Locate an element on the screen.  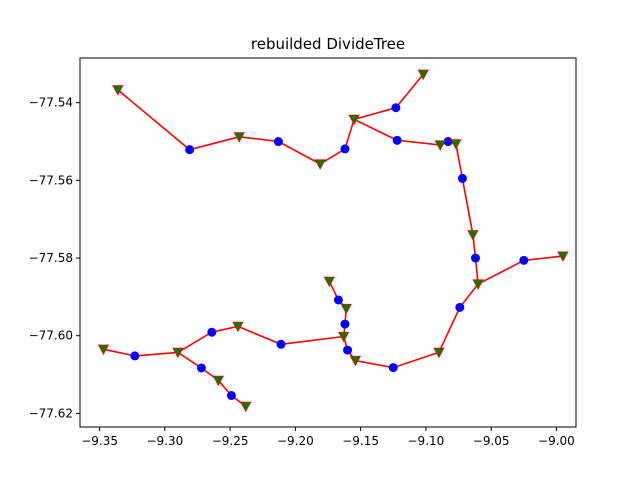
y-tick-label: −77.60 is located at coordinates (51, 336).